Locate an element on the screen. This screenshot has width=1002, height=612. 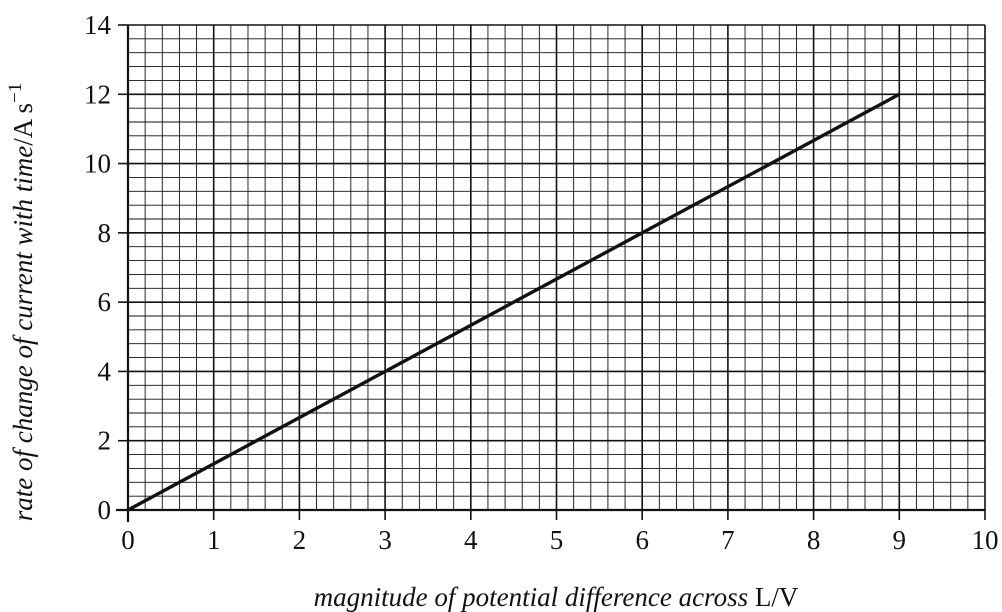
x-axis-label-unit: L/V is located at coordinates (777, 597).